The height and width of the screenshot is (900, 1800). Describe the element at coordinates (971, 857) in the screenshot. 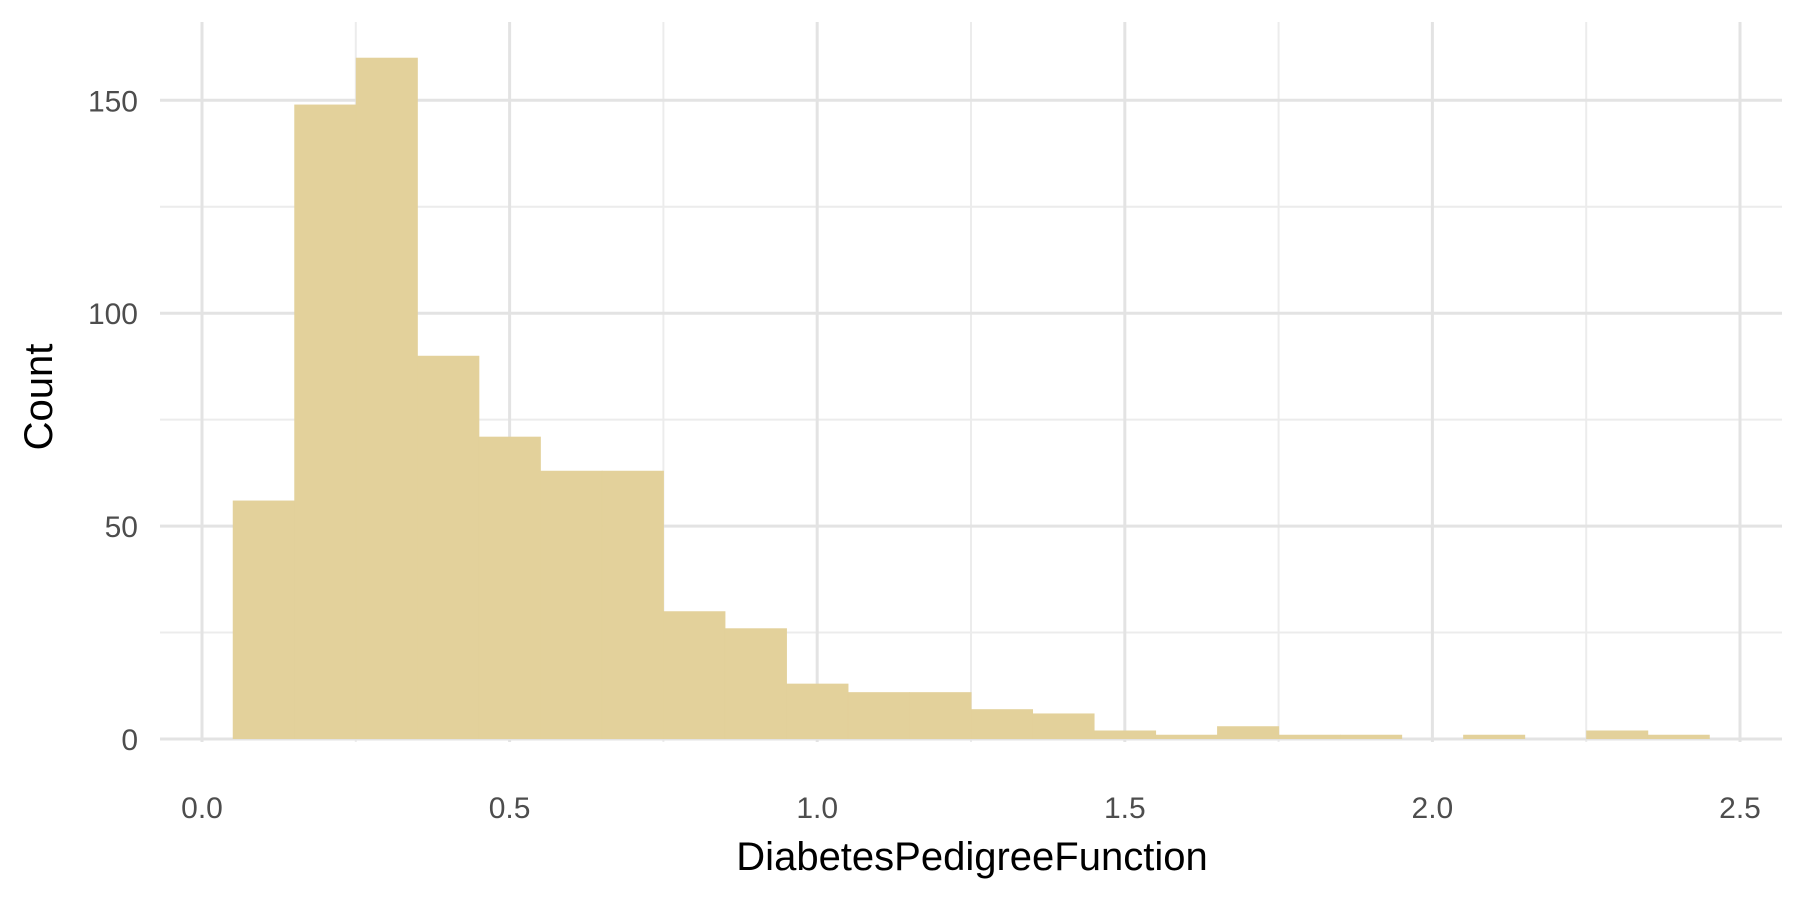

I see `x-axis-title: DiabetesPedigreeFunction` at that location.